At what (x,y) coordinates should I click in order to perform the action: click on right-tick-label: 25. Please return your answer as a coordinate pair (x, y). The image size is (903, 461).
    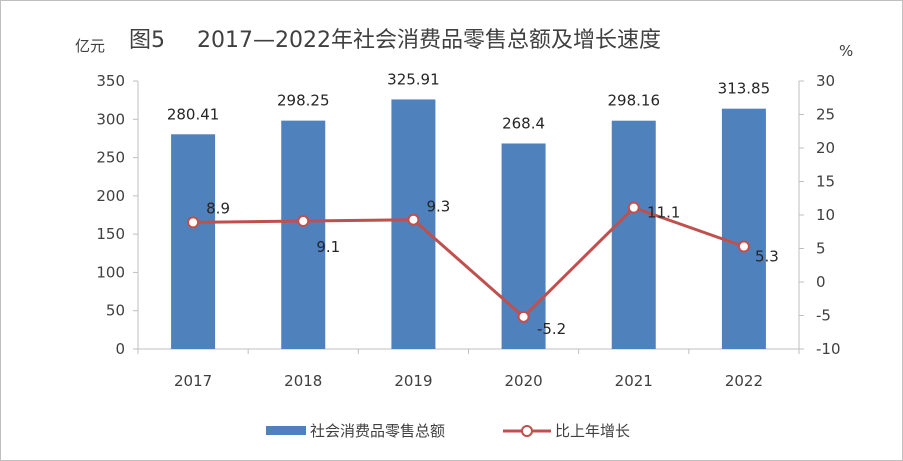
    Looking at the image, I should click on (825, 115).